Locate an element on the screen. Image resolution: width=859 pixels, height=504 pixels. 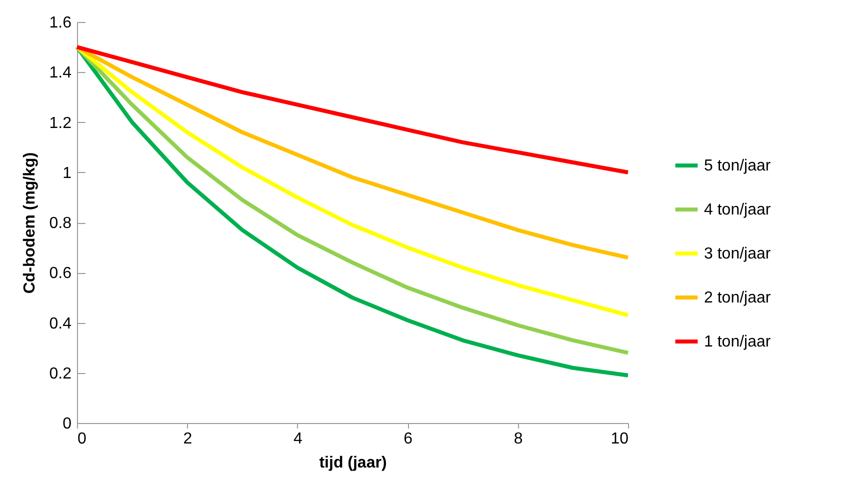
x-tick-label: 4 is located at coordinates (297, 439).